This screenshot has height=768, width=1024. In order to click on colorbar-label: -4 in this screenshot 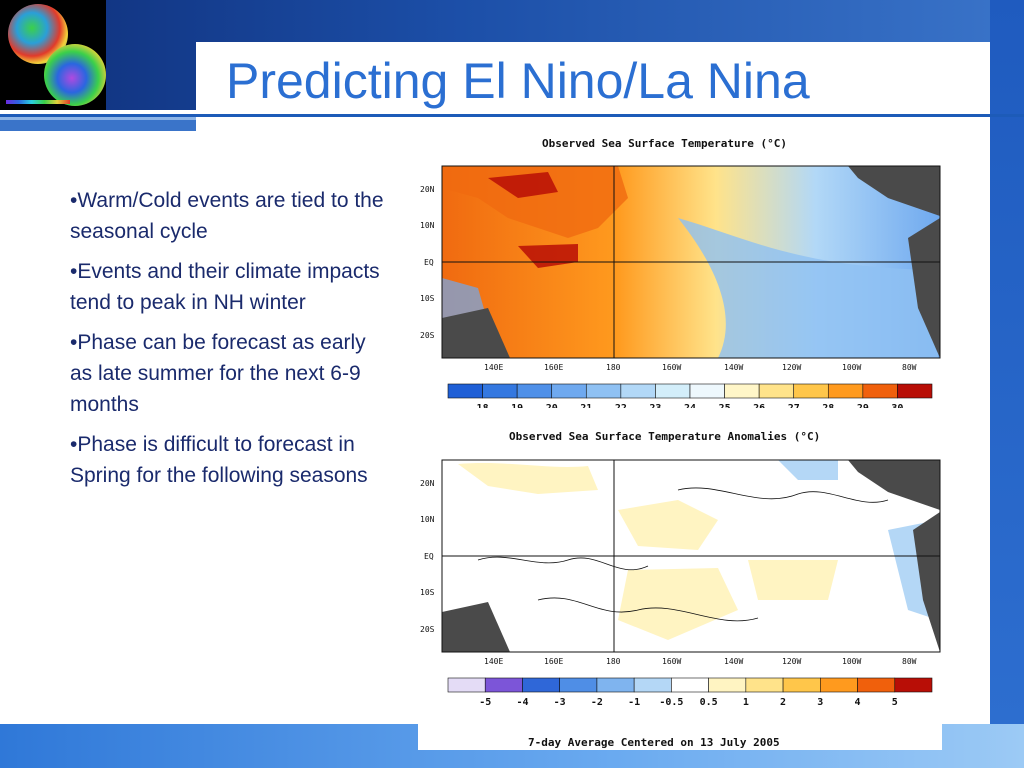, I will do `click(522, 702)`.